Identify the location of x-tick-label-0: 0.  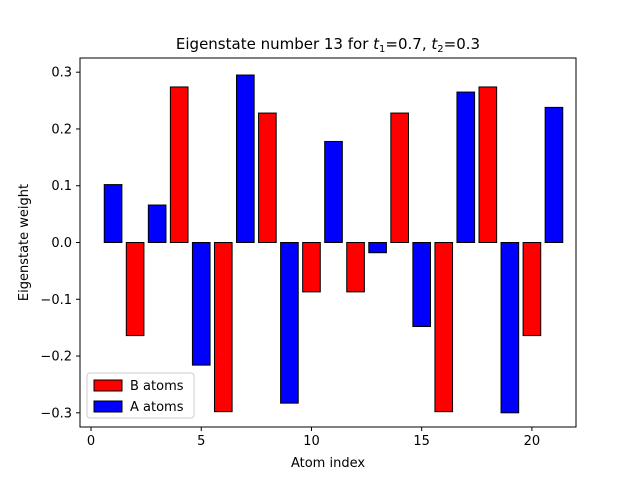
(91, 441).